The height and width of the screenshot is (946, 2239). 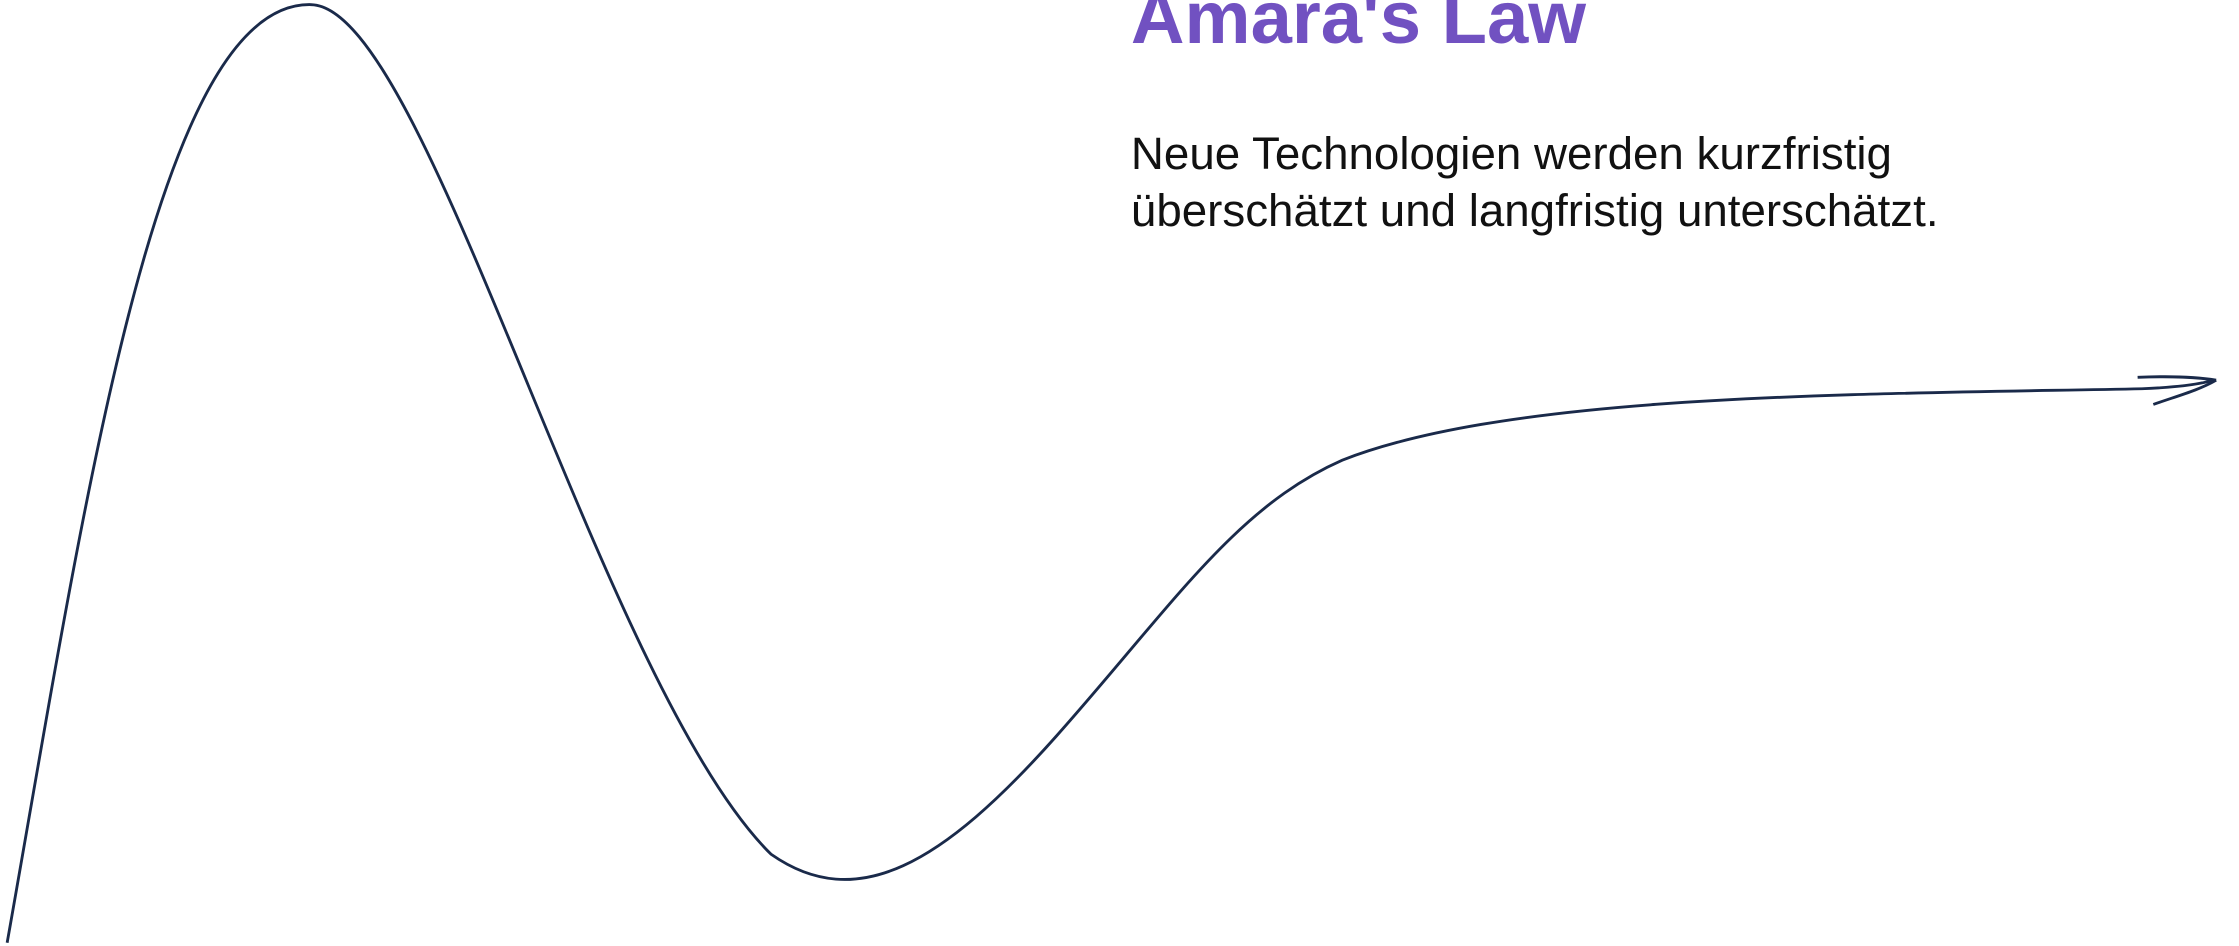 What do you see at coordinates (2177, 390) in the screenshot?
I see `arrow-head` at bounding box center [2177, 390].